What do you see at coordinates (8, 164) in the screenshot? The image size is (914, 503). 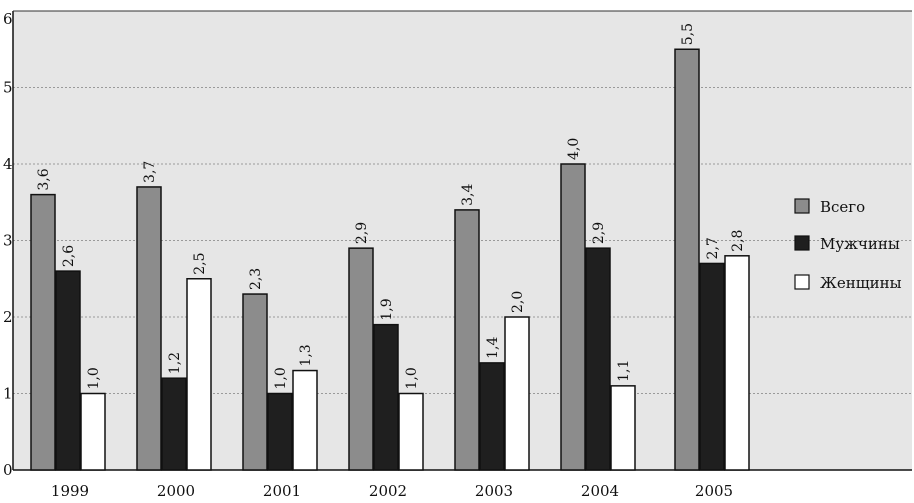 I see `y-tick-label: 4` at bounding box center [8, 164].